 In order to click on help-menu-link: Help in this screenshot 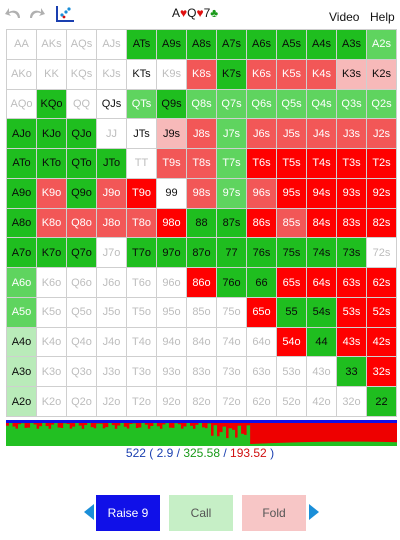, I will do `click(382, 17)`.